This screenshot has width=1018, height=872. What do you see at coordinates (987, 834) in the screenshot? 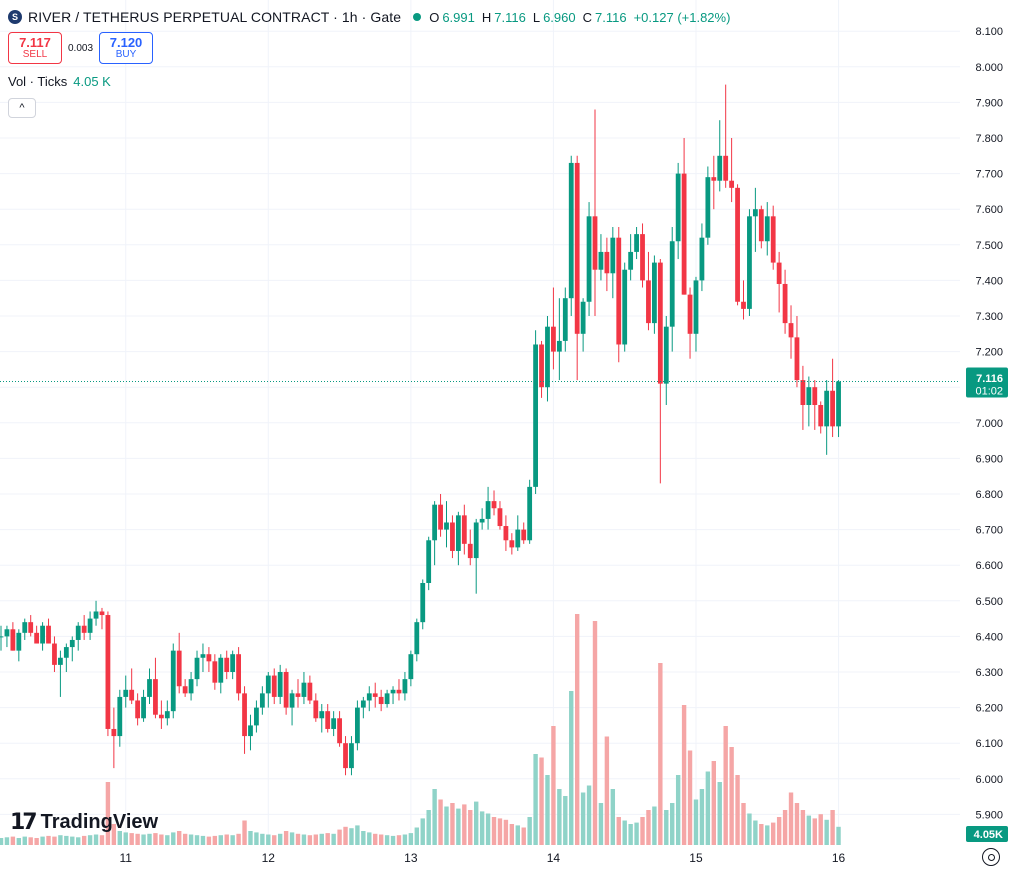
I see `volume-tag-box` at bounding box center [987, 834].